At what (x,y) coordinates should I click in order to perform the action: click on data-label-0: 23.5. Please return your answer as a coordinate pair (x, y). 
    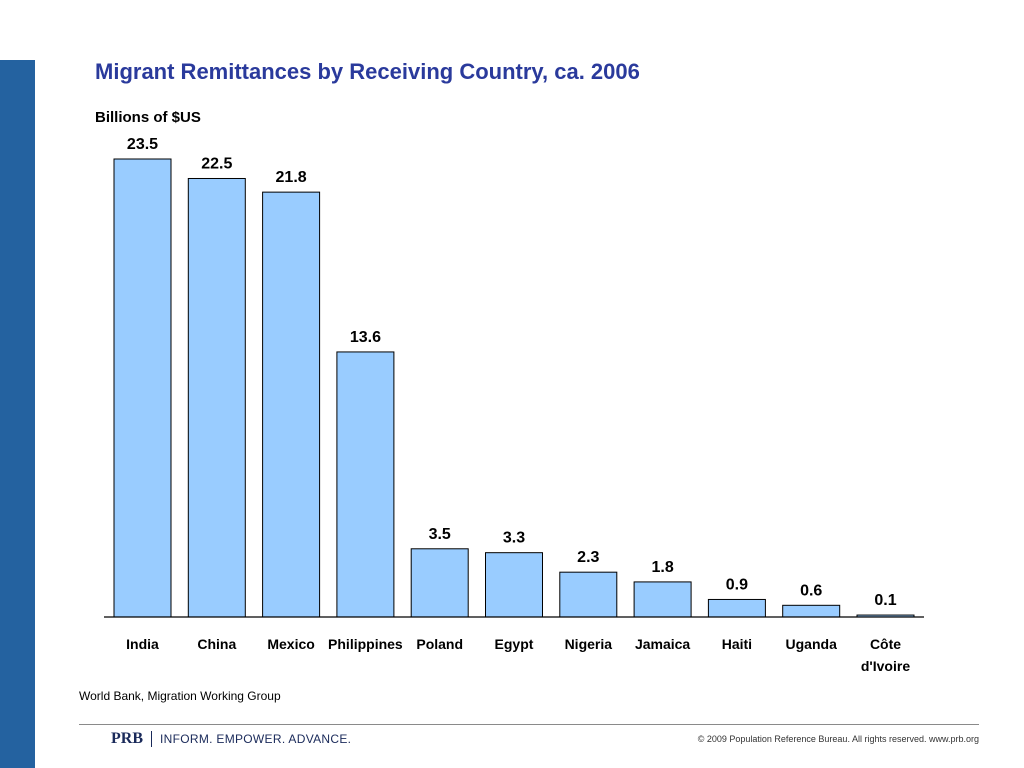
    Looking at the image, I should click on (142, 144).